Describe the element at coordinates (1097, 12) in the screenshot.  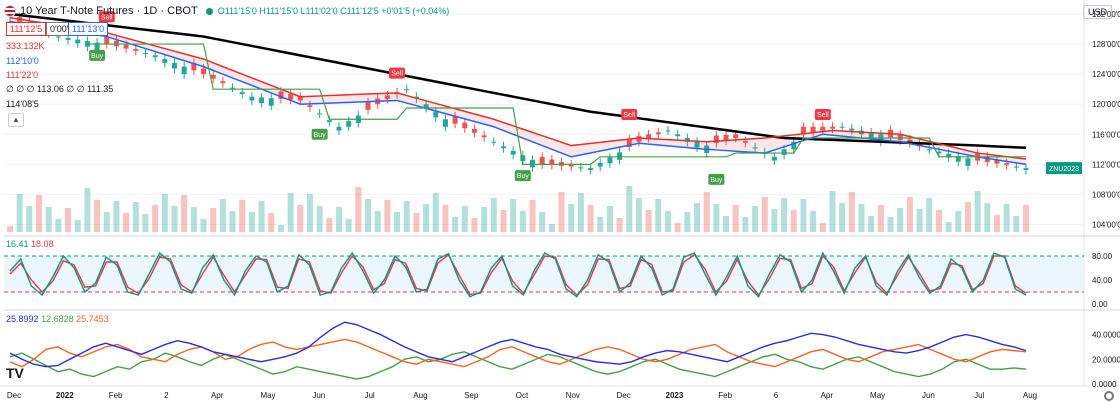
I see `currency-selector: USD` at that location.